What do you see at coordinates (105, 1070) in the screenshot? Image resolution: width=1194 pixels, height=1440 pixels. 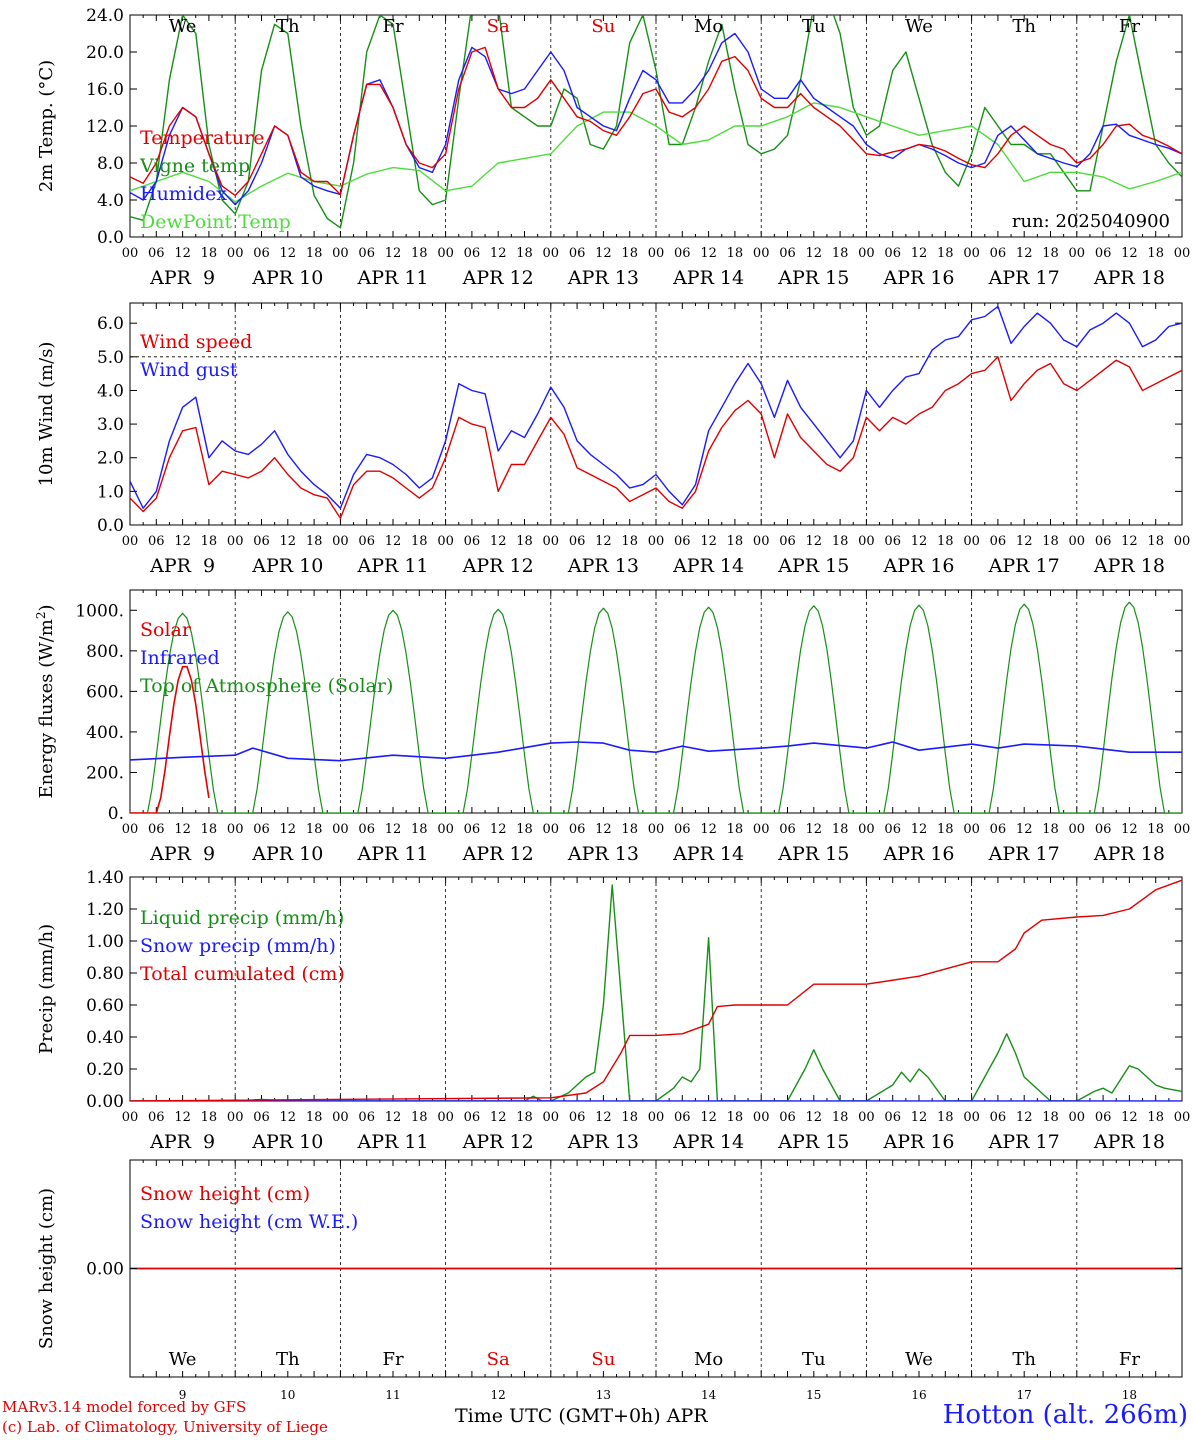 I see `y-tick-label: 0.20` at bounding box center [105, 1070].